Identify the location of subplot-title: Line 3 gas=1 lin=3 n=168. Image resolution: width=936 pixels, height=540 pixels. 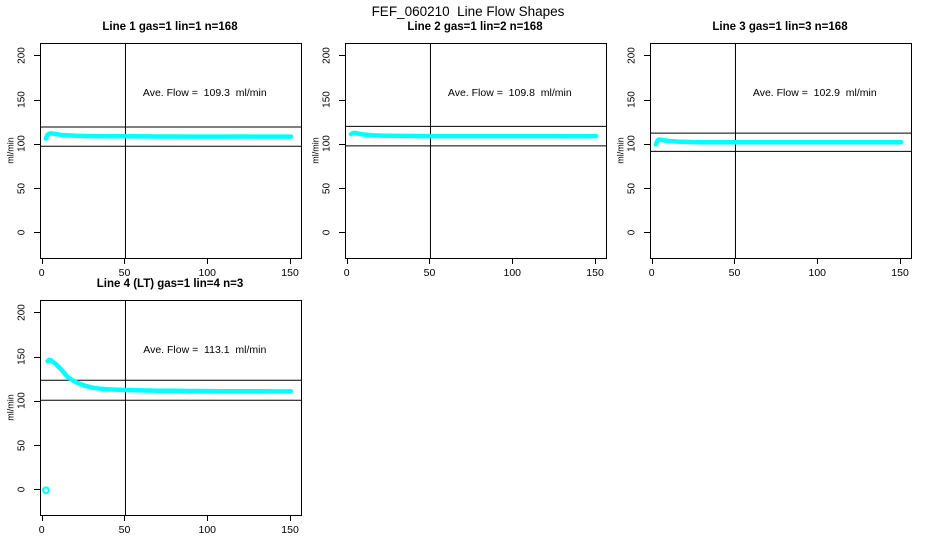
(780, 27).